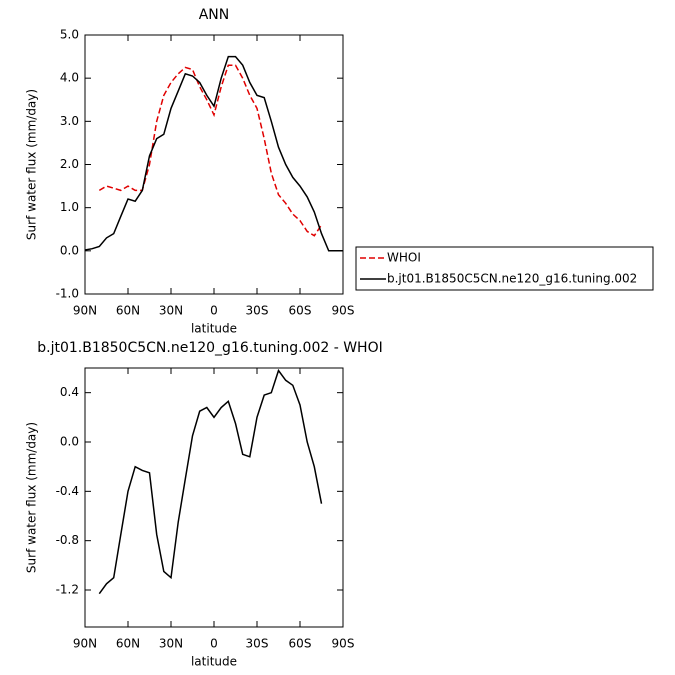 The image size is (675, 675). What do you see at coordinates (404, 258) in the screenshot?
I see `legend-label: WHOI` at bounding box center [404, 258].